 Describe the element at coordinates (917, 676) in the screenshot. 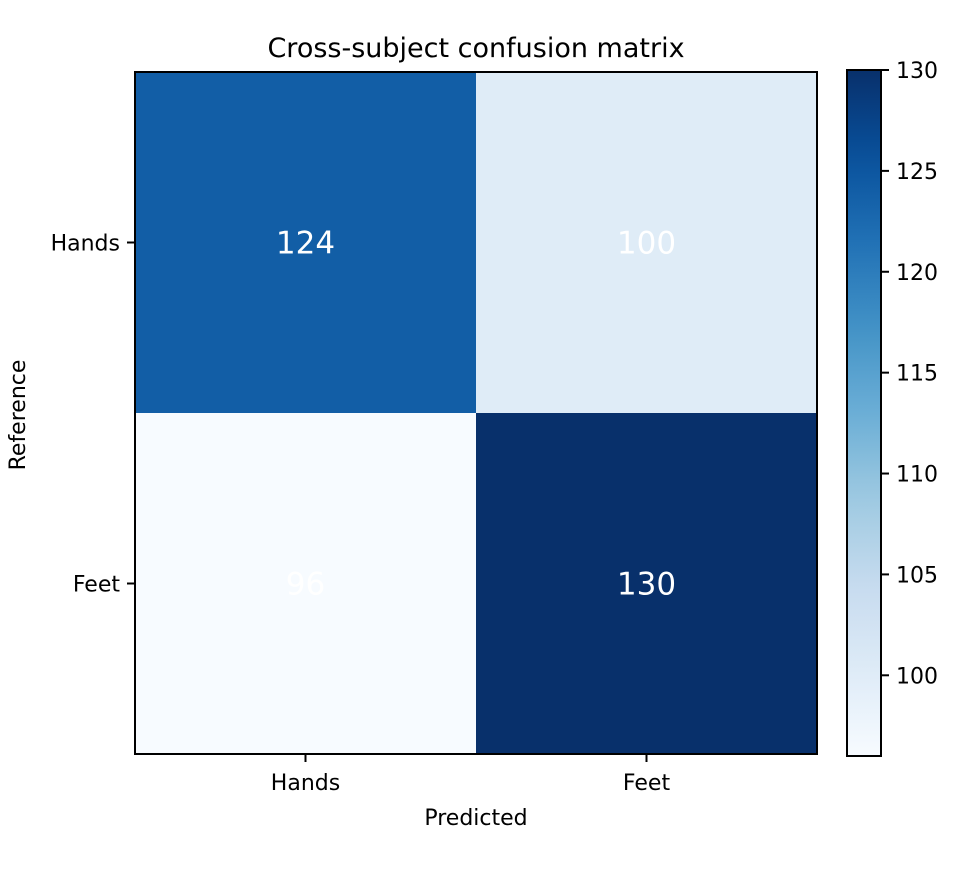

I see `colorbar-tick-label: 100` at that location.